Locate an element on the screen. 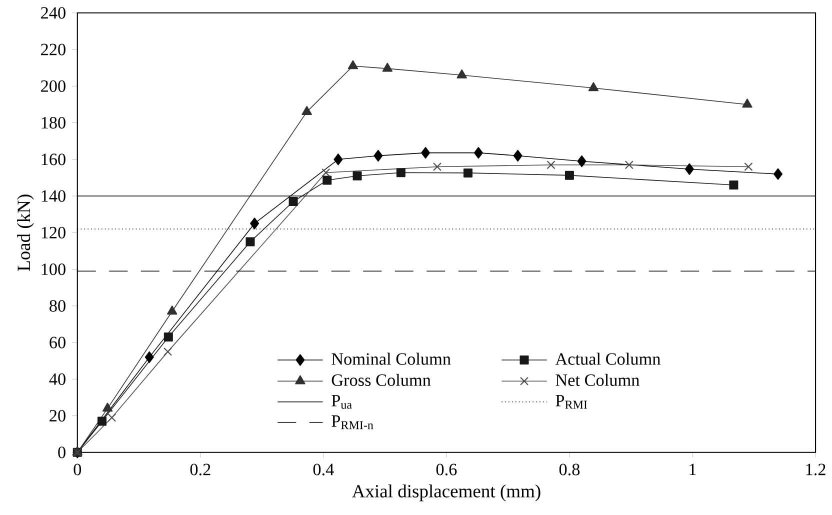 This screenshot has height=515, width=832. legend-label: P$_{RMI}$ is located at coordinates (572, 402).